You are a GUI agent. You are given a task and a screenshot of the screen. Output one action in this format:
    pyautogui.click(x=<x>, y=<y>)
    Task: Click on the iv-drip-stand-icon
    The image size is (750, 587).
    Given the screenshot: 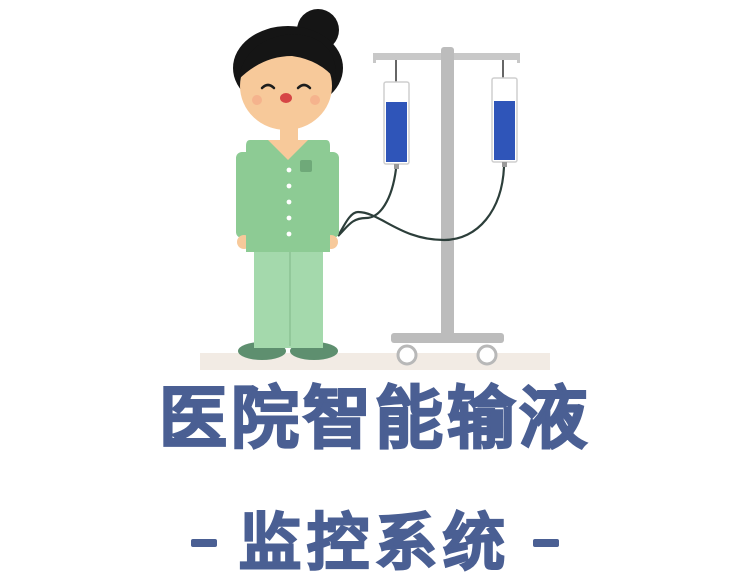 What is the action you would take?
    pyautogui.click(x=428, y=206)
    